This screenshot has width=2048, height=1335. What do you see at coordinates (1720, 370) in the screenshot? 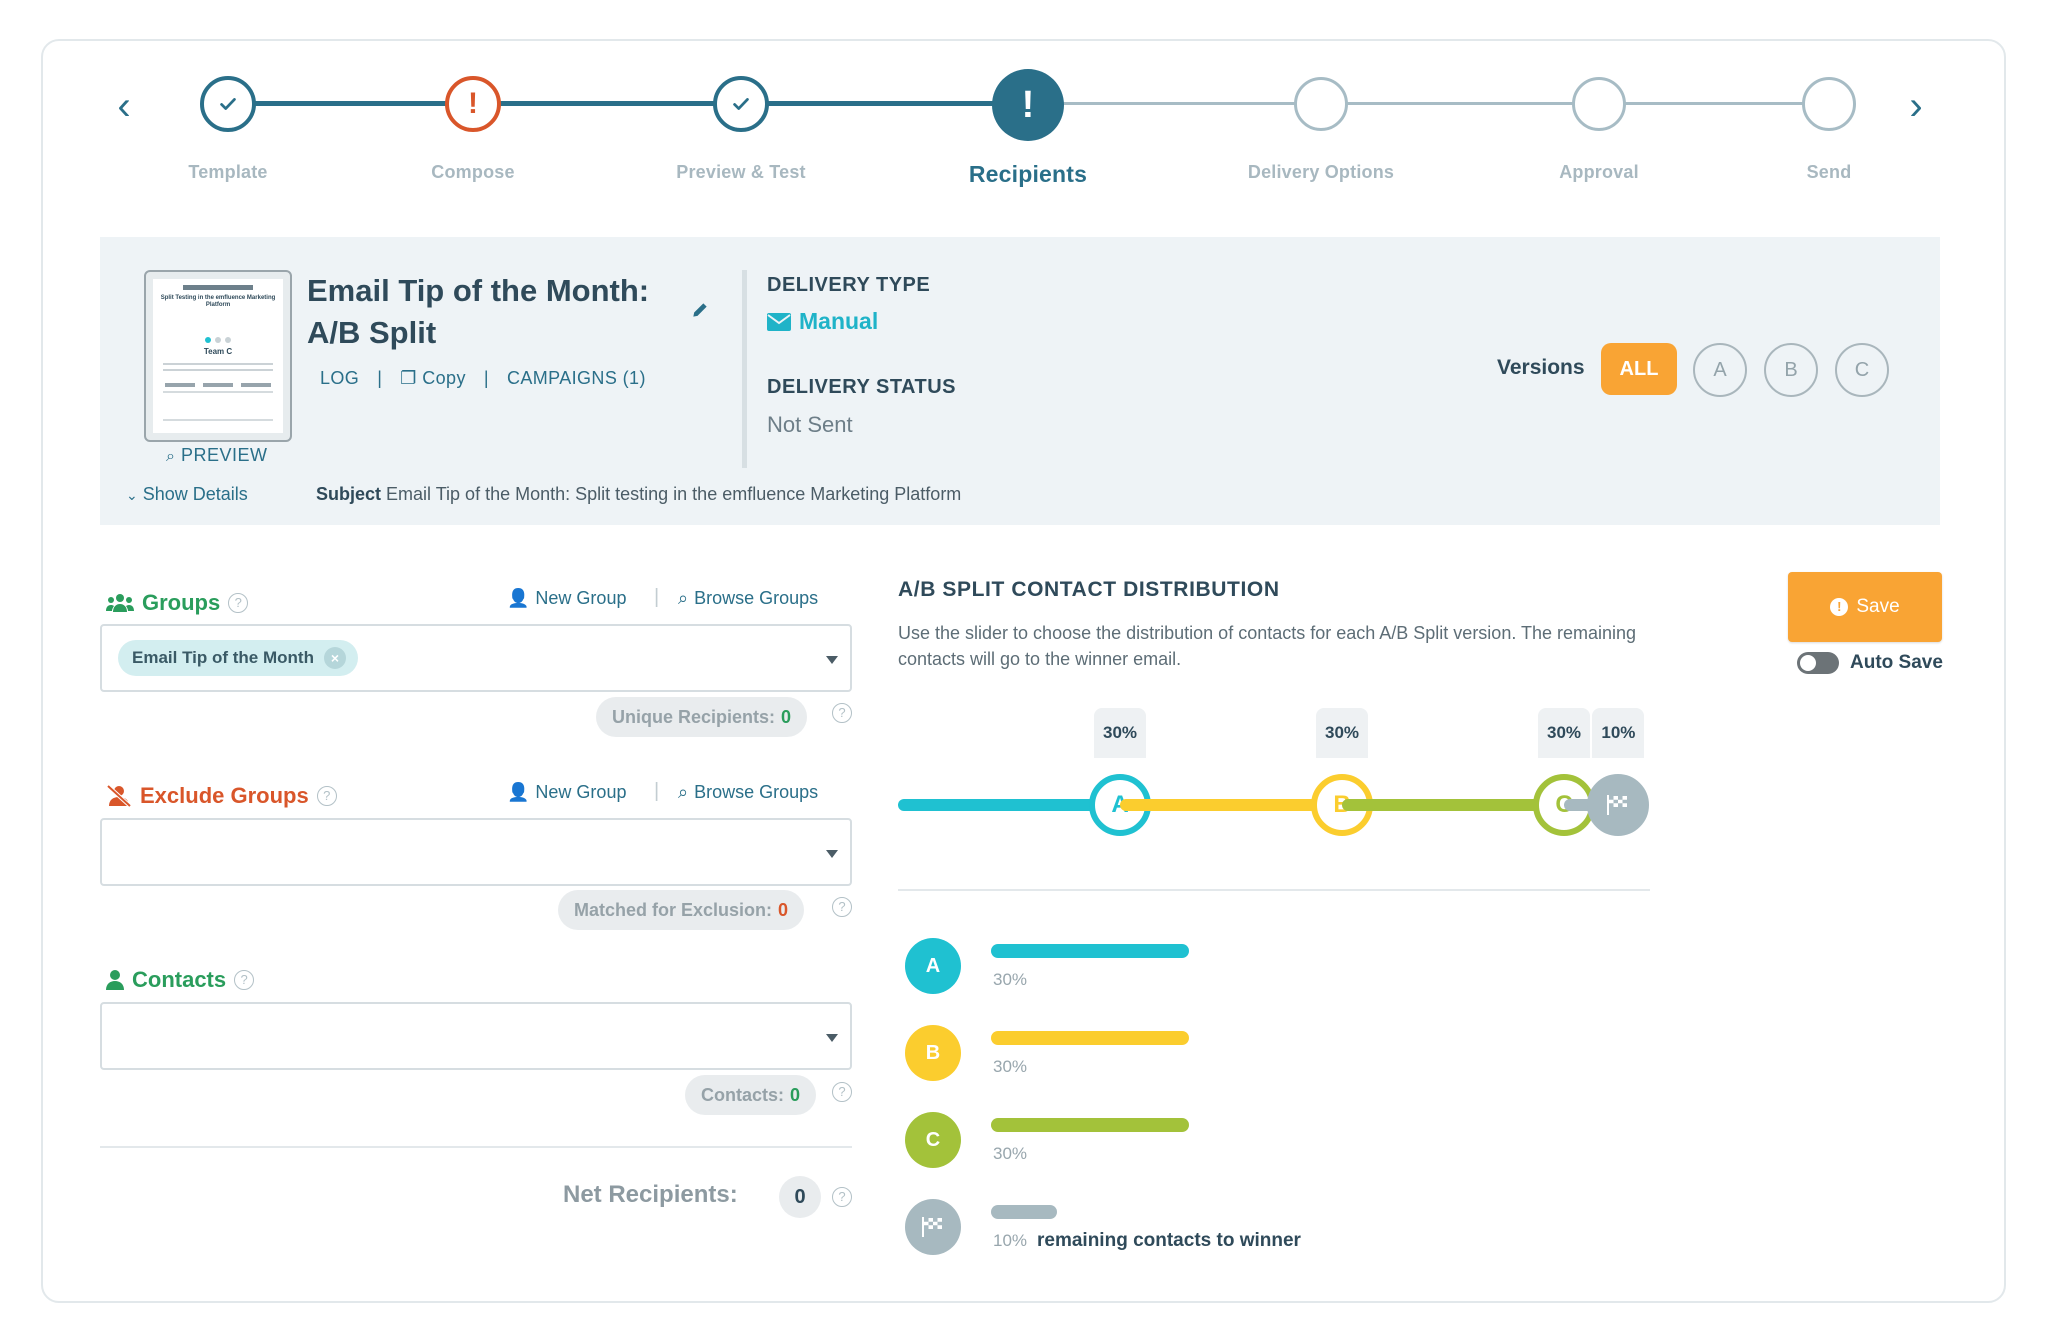
I see `version-a-button: A` at bounding box center [1720, 370].